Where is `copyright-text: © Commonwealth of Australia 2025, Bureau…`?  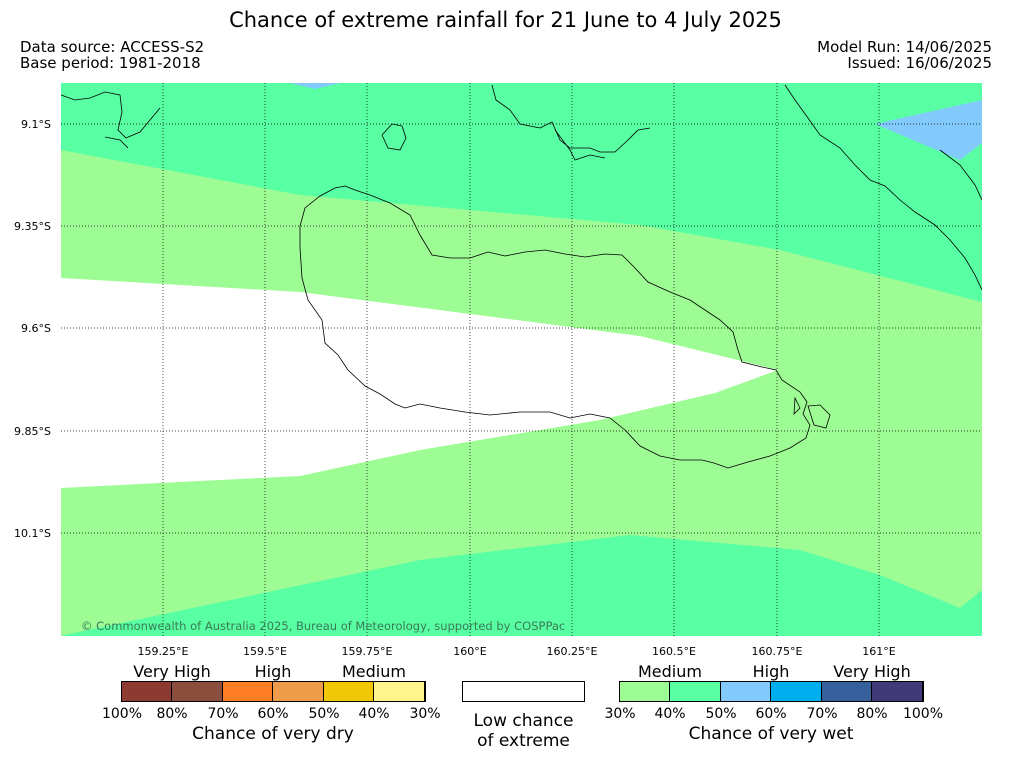
copyright-text: © Commonwealth of Australia 2025, Bureau… is located at coordinates (323, 626).